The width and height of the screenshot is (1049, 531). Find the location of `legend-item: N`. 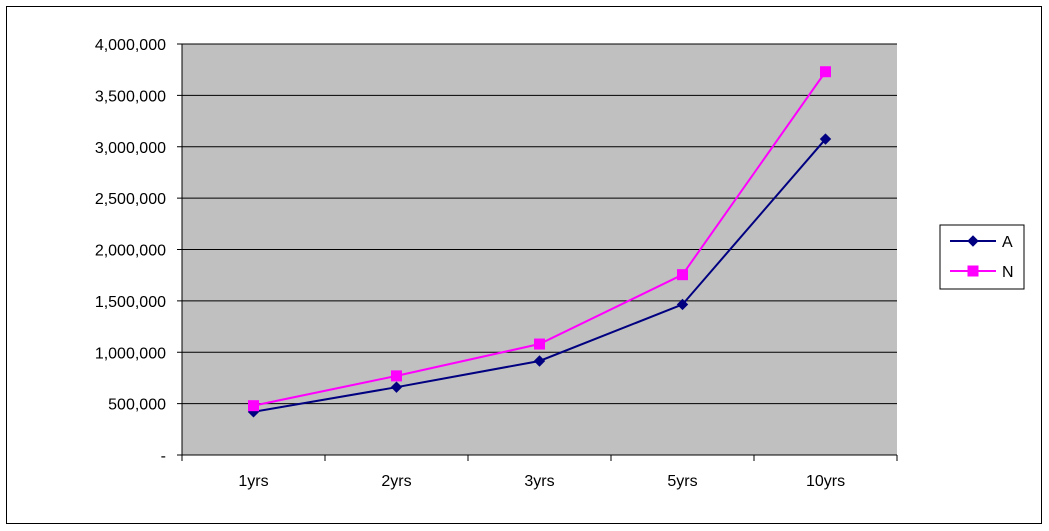

legend-item: N is located at coordinates (982, 272).